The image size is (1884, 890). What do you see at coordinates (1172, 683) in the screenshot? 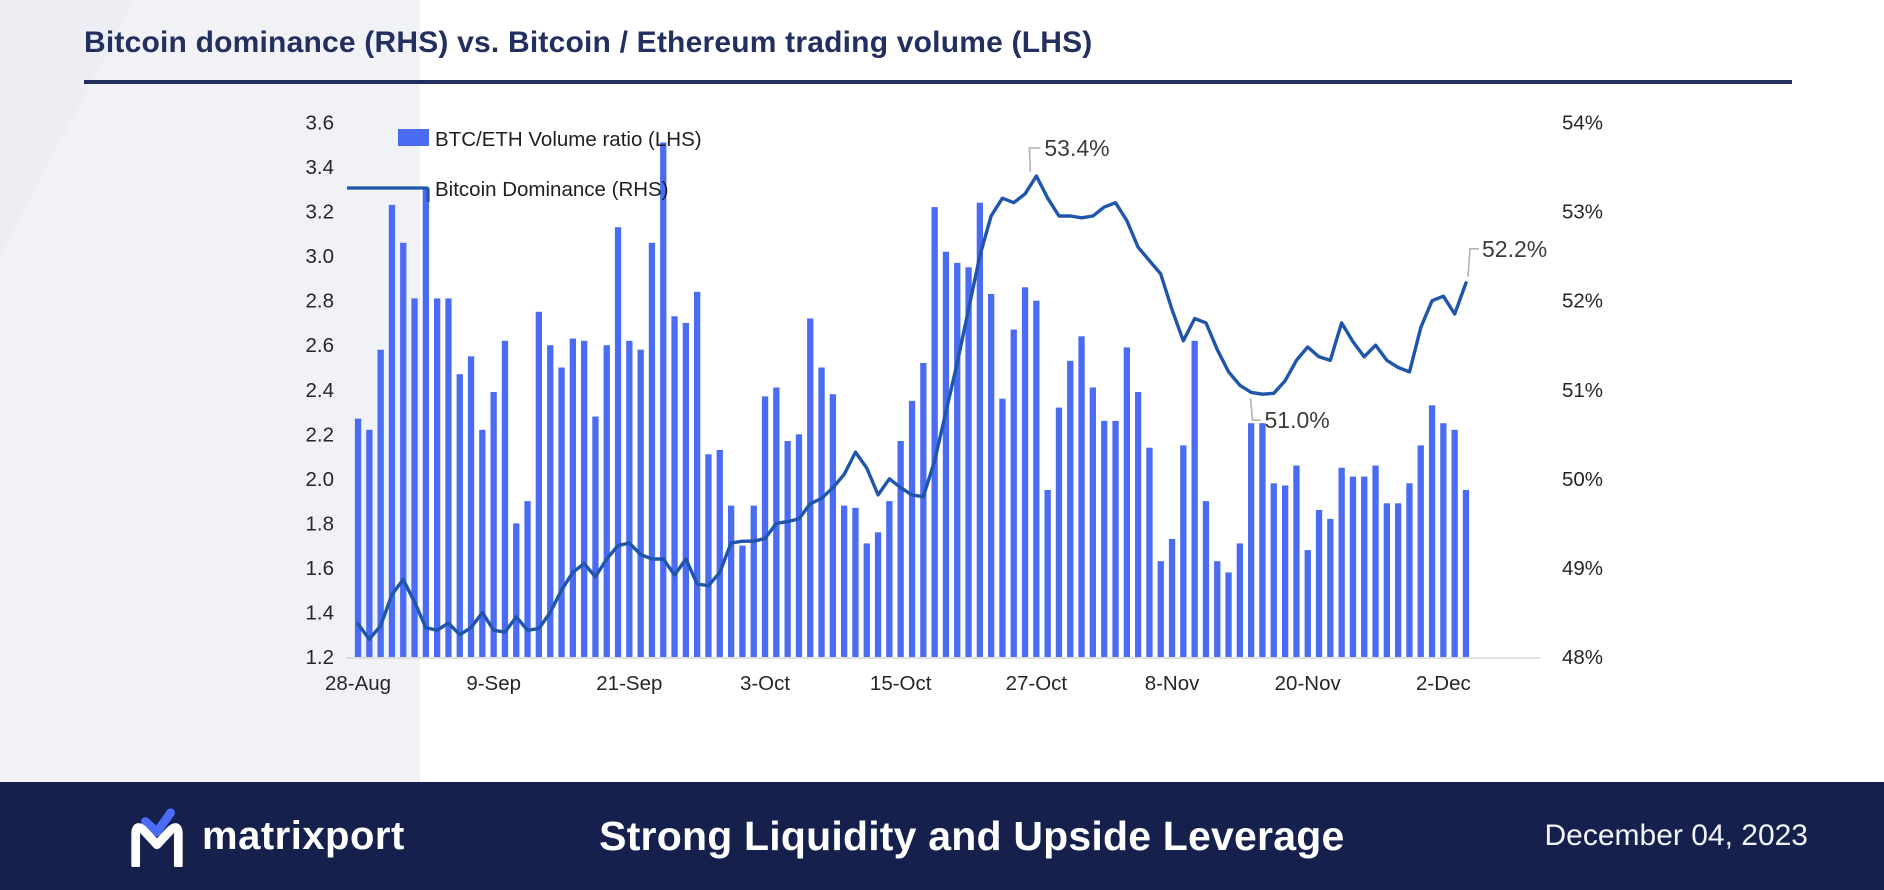
I see `svg-text: 8-Nov` at bounding box center [1172, 683].